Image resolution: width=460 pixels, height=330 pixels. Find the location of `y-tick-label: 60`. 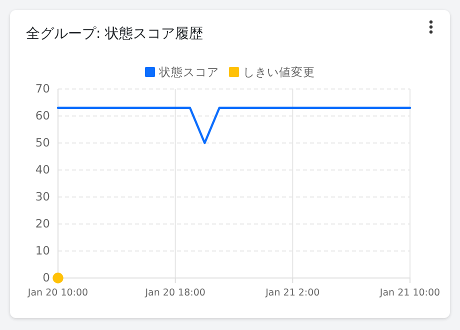

y-tick-label: 60 is located at coordinates (42, 115).